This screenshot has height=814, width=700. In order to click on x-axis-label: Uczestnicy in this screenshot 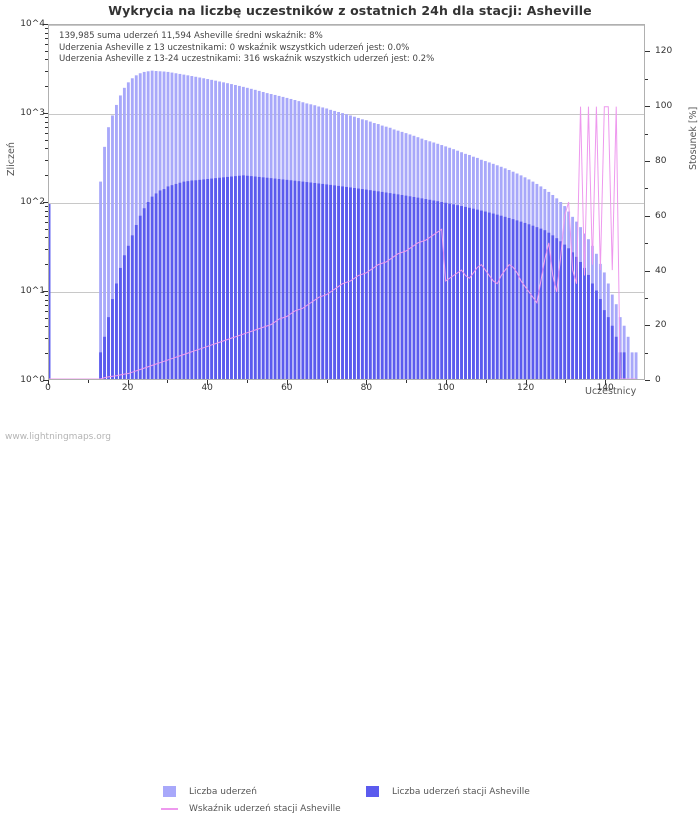, I will do `click(611, 391)`.